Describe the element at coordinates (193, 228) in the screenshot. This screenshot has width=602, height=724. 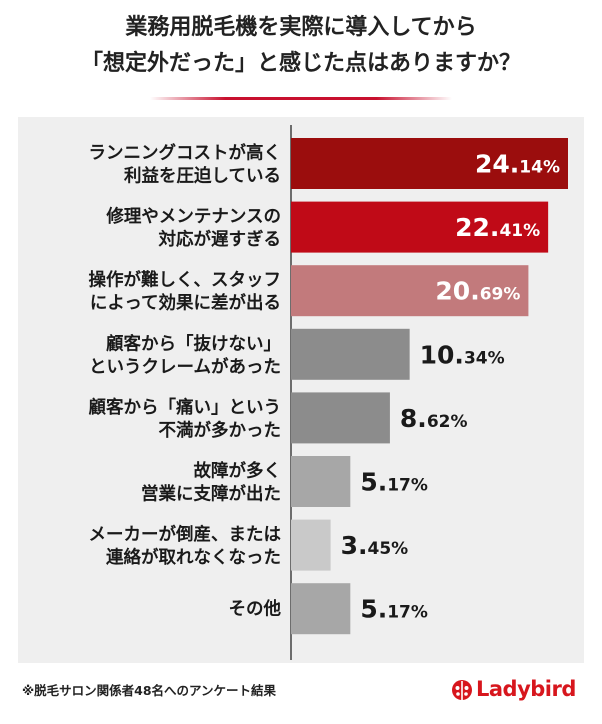
I see `category-label-2: 修理やメンテナンスの対応が遅すぎる` at that location.